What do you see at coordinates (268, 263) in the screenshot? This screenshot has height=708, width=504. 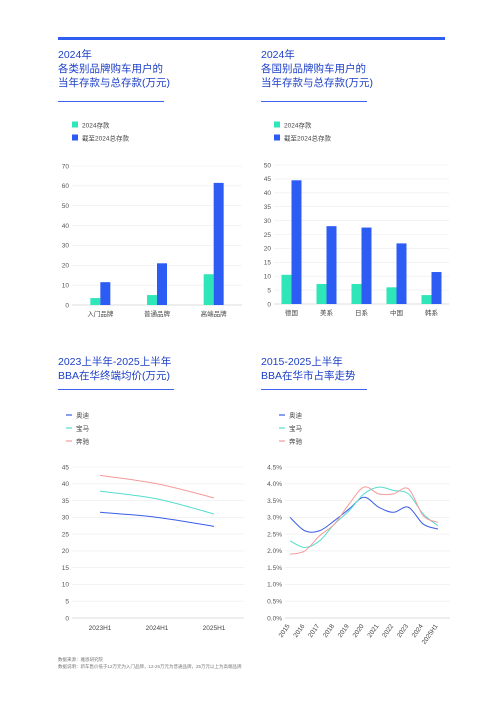 I see `chart2-ytick-label: 15` at bounding box center [268, 263].